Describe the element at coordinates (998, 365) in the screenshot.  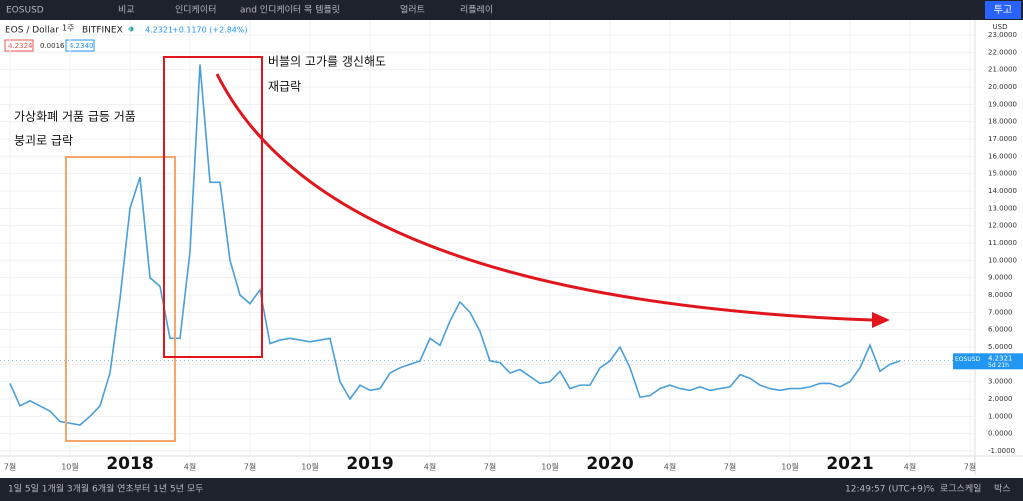
I see `last-price-countdown: 5d 21h` at that location.